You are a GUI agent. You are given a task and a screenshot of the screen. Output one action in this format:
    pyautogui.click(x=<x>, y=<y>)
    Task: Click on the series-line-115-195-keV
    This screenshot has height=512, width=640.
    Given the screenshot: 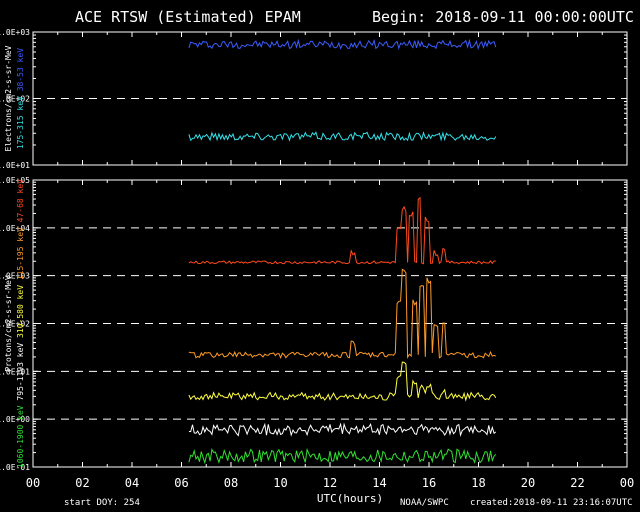 What is the action you would take?
    pyautogui.click(x=342, y=314)
    